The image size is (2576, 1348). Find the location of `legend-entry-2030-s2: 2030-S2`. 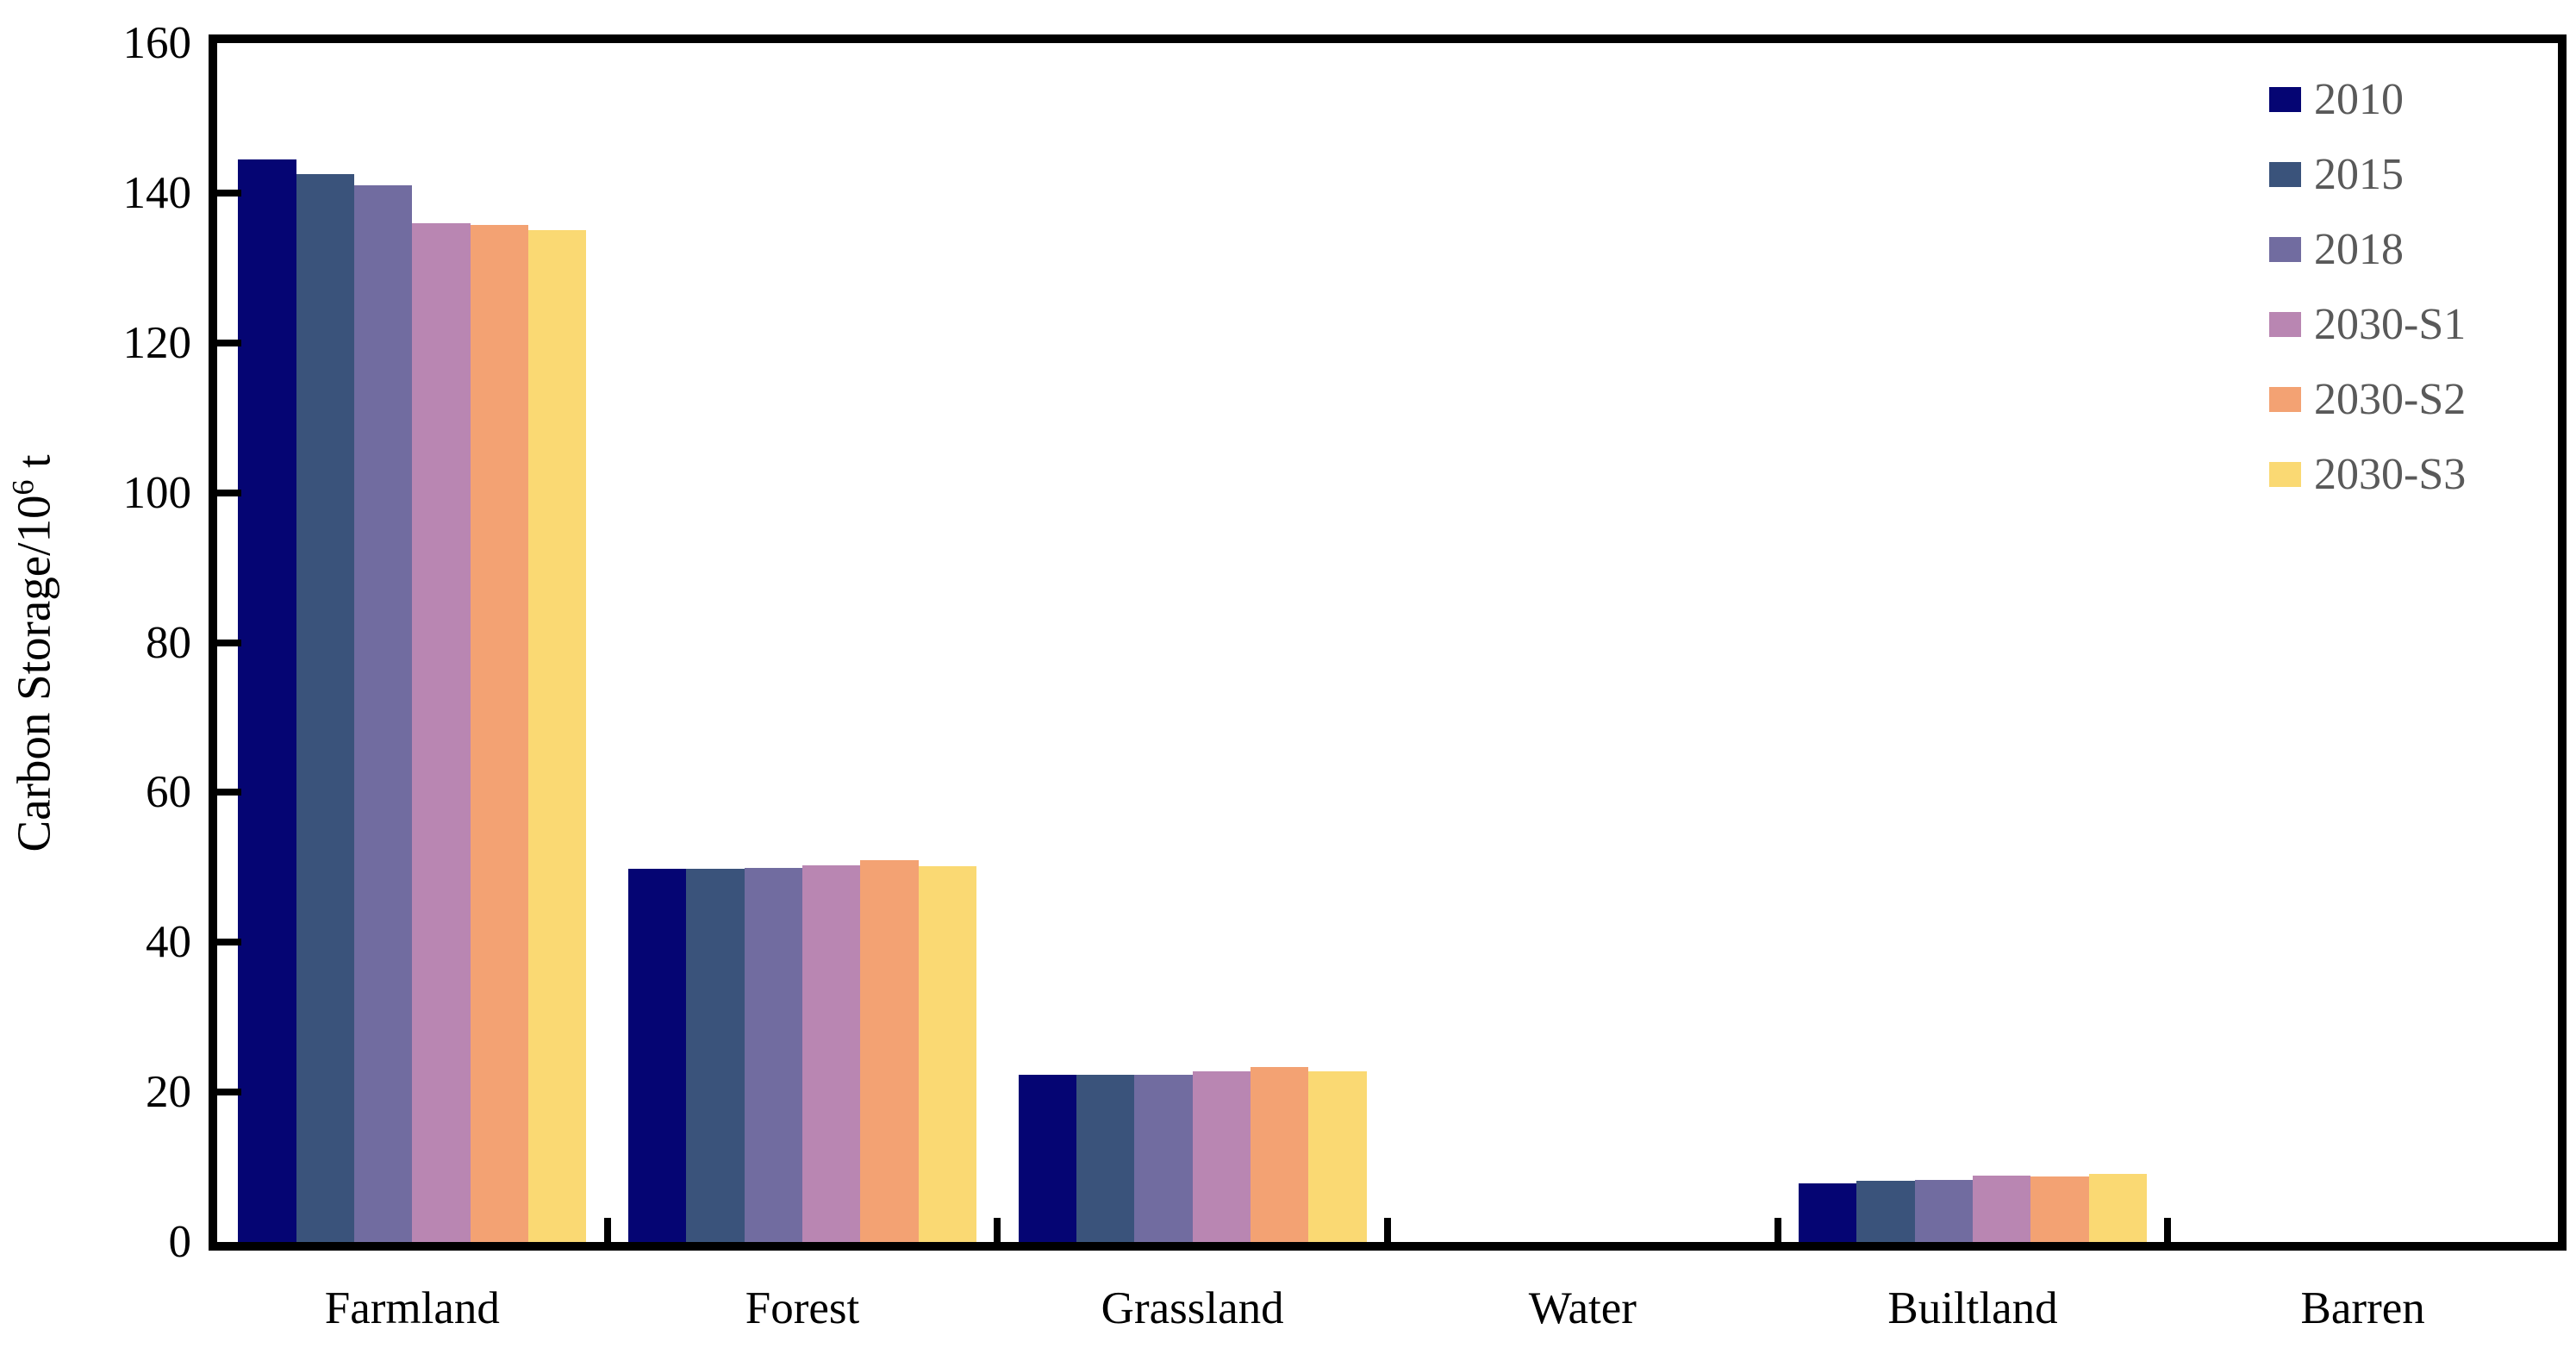

legend-entry-2030-s2: 2030-S2 is located at coordinates (2367, 399).